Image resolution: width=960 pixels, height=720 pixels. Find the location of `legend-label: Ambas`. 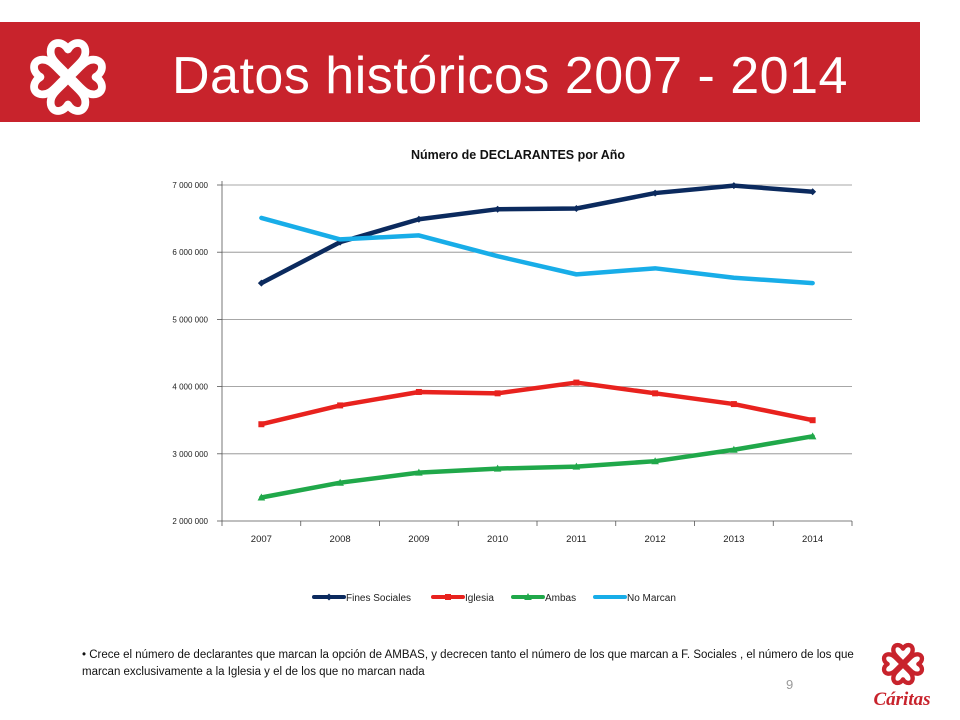

legend-label: Ambas is located at coordinates (560, 598).